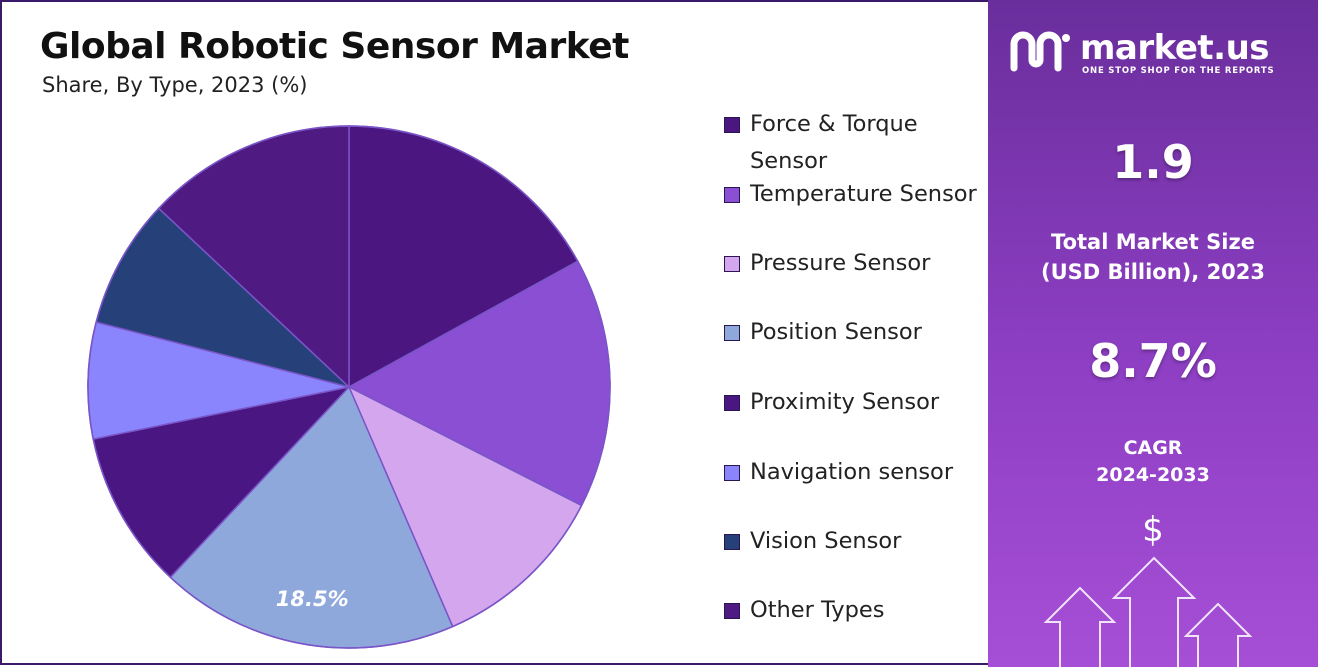  I want to click on chart-title: Global Robotic Sensor Market, so click(334, 46).